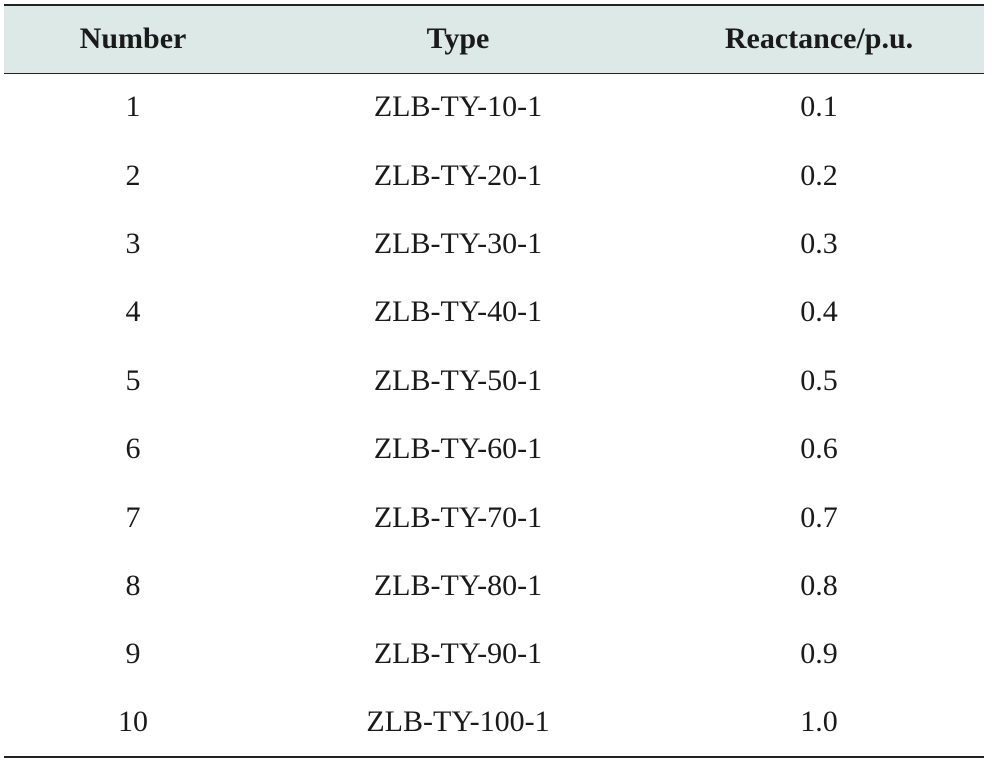 The height and width of the screenshot is (767, 998). I want to click on cell-type: ZLB-TY-10-1, so click(458, 107).